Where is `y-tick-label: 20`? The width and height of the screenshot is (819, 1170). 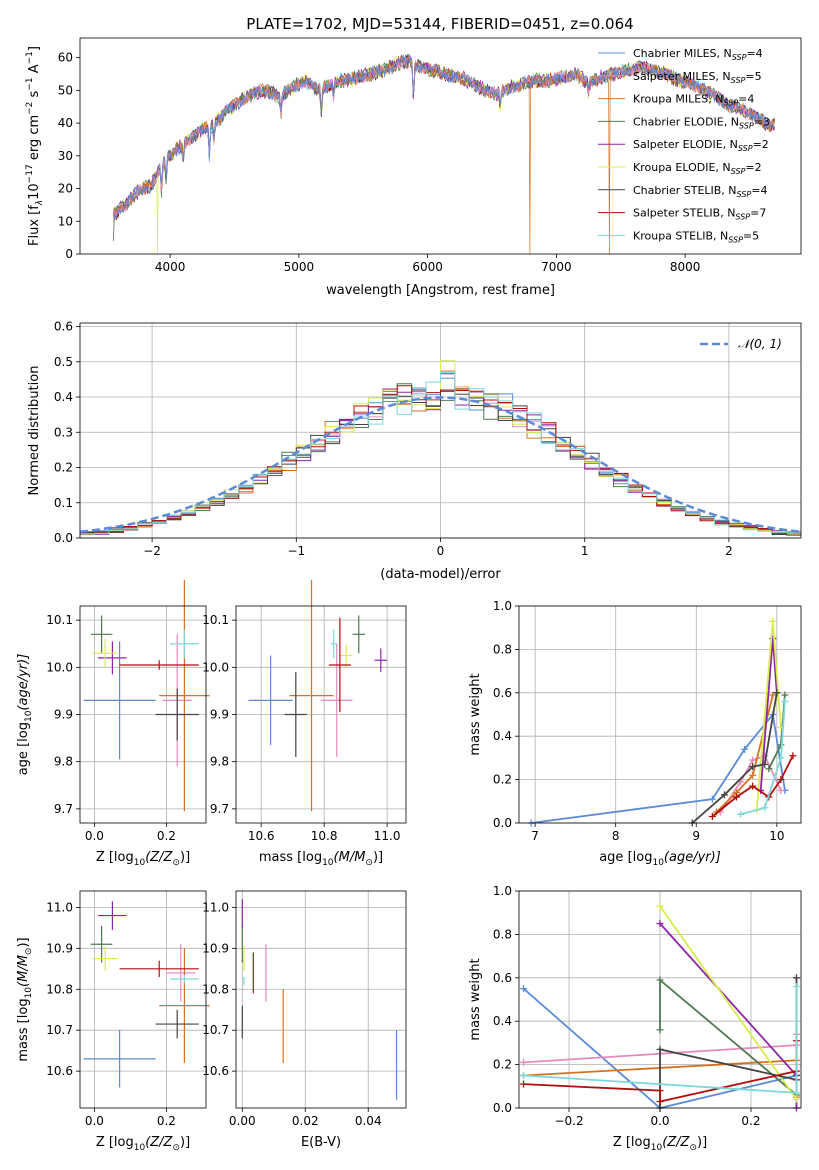 y-tick-label: 20 is located at coordinates (65, 189).